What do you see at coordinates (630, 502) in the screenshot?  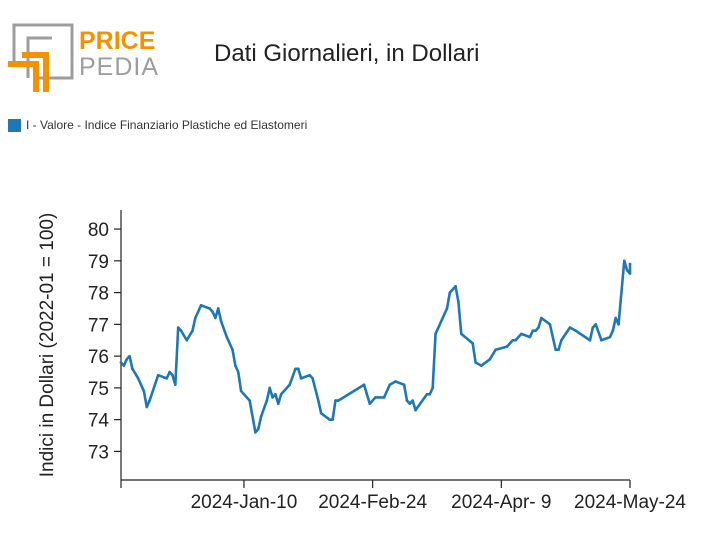 I see `x-tick-label: 2024-May-24` at bounding box center [630, 502].